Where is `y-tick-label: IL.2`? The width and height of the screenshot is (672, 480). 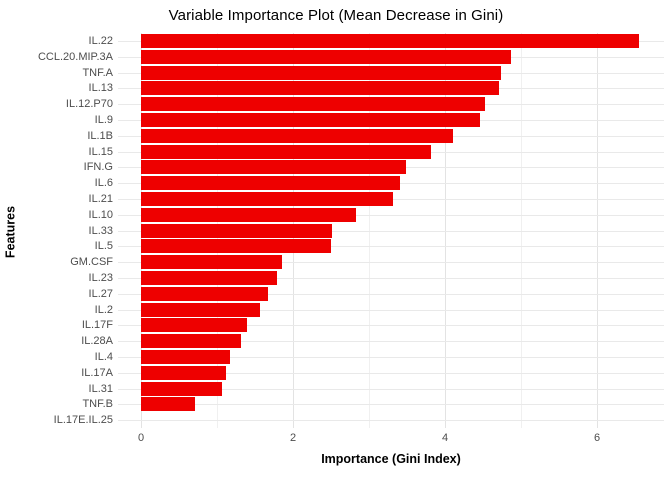
y-tick-label: IL.2 is located at coordinates (103, 309).